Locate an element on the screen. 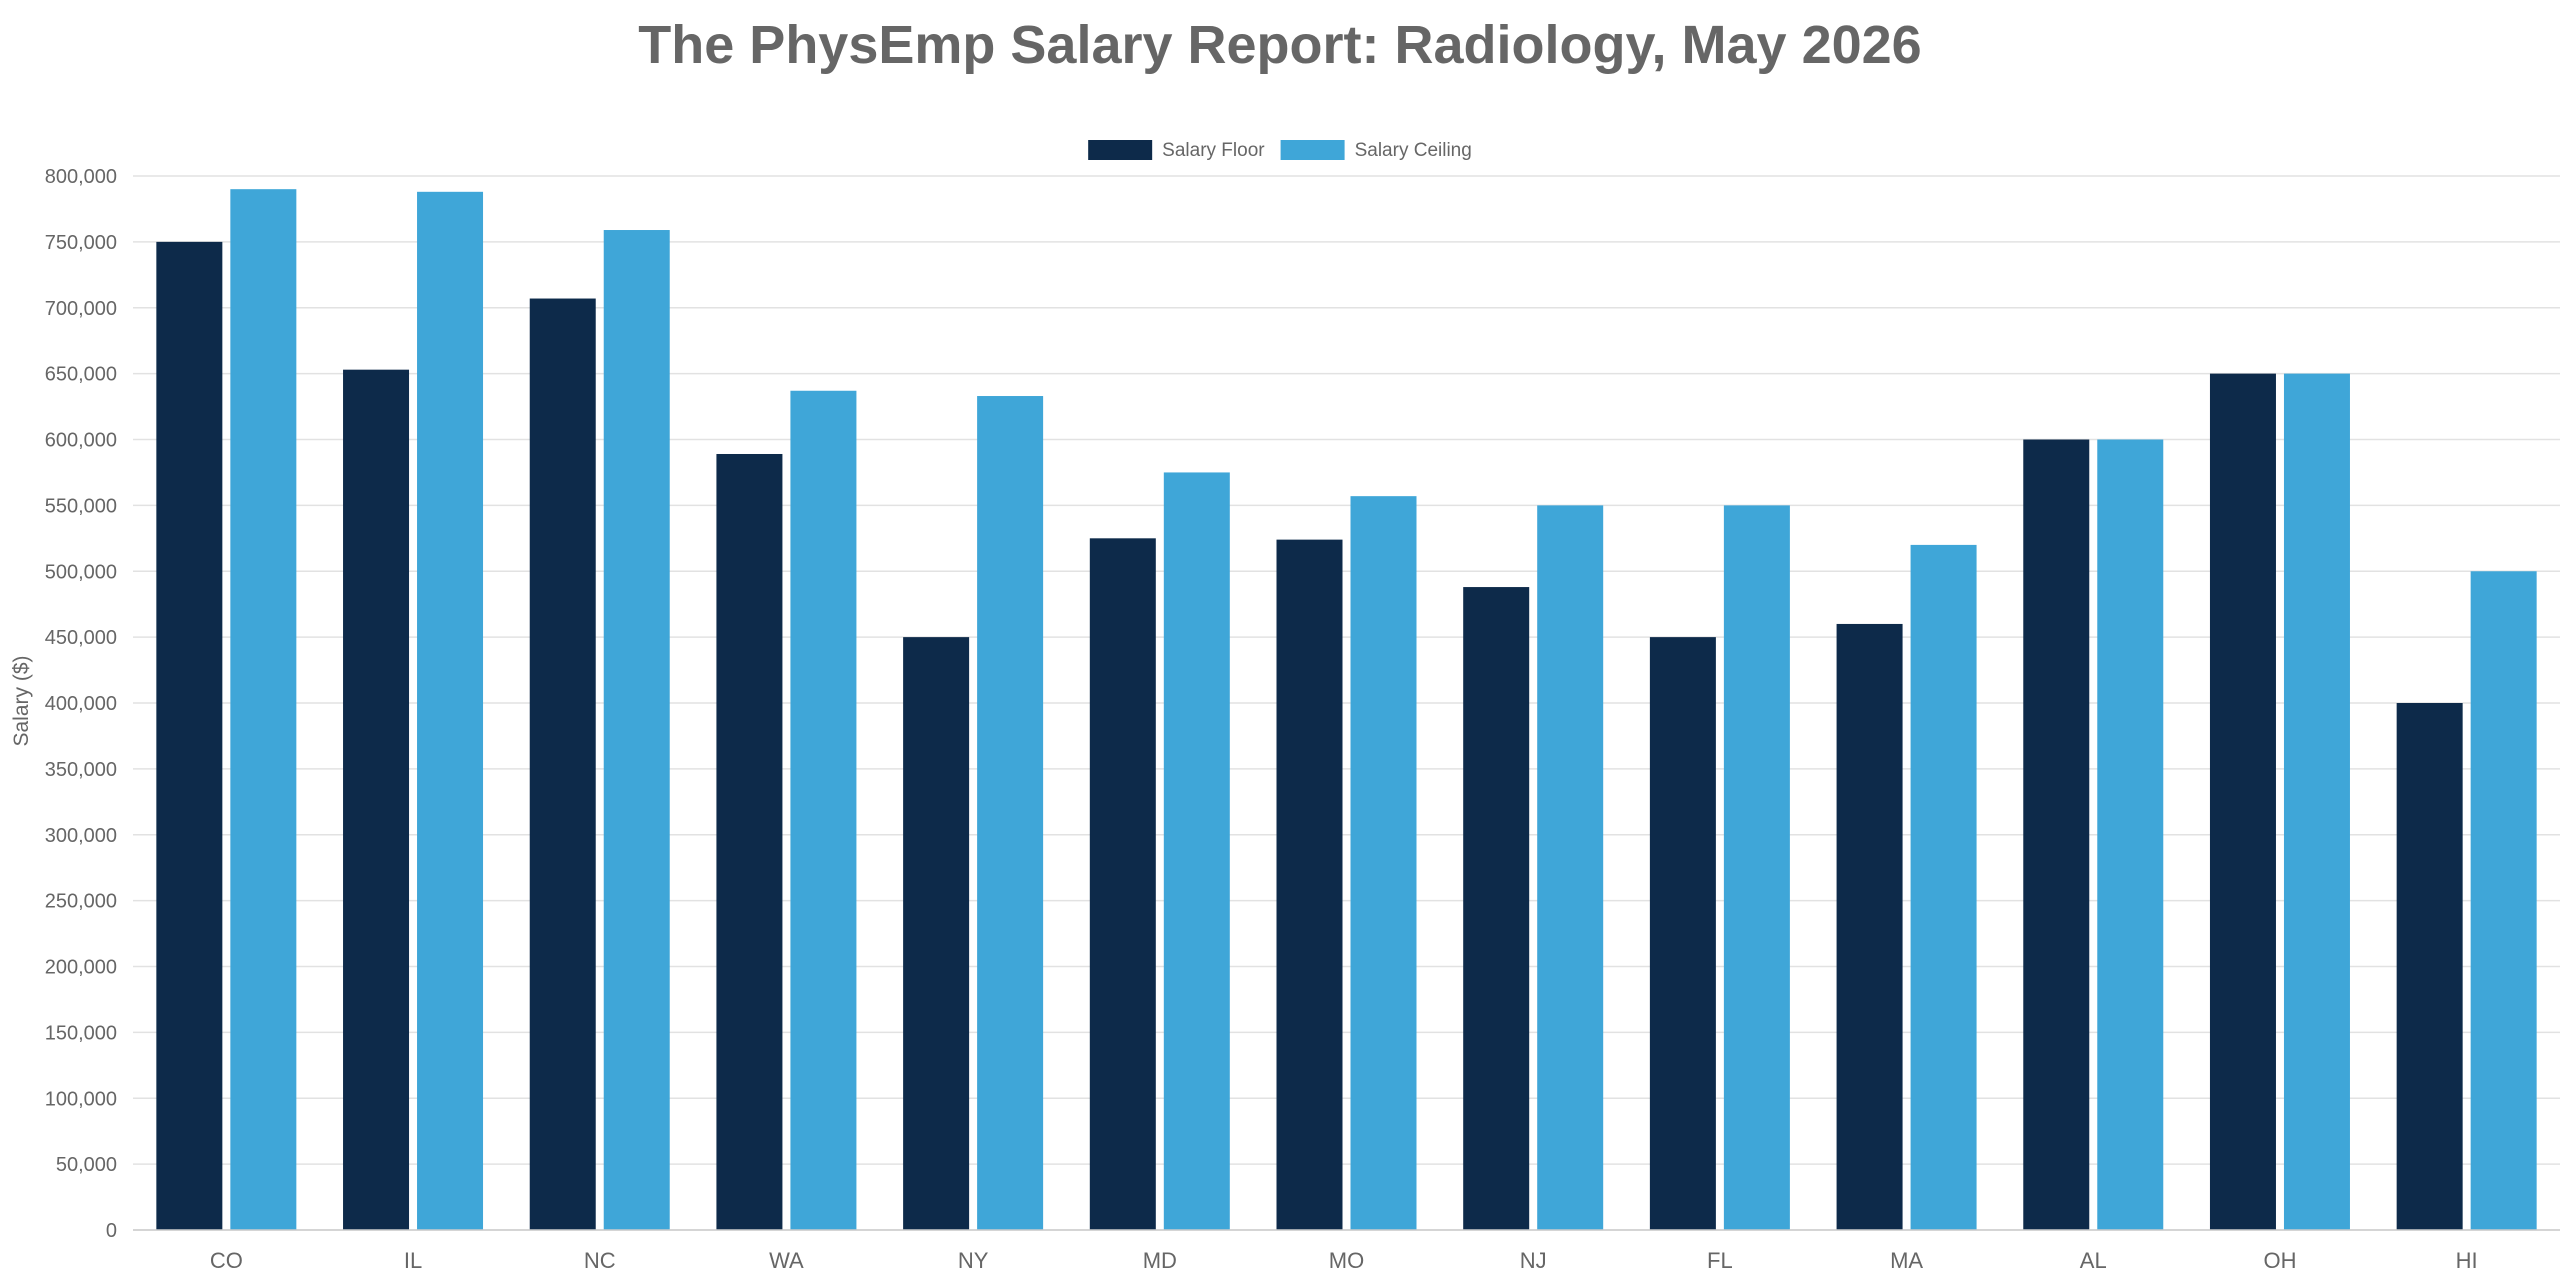  y-tick-label: 550,000 is located at coordinates (81, 506).